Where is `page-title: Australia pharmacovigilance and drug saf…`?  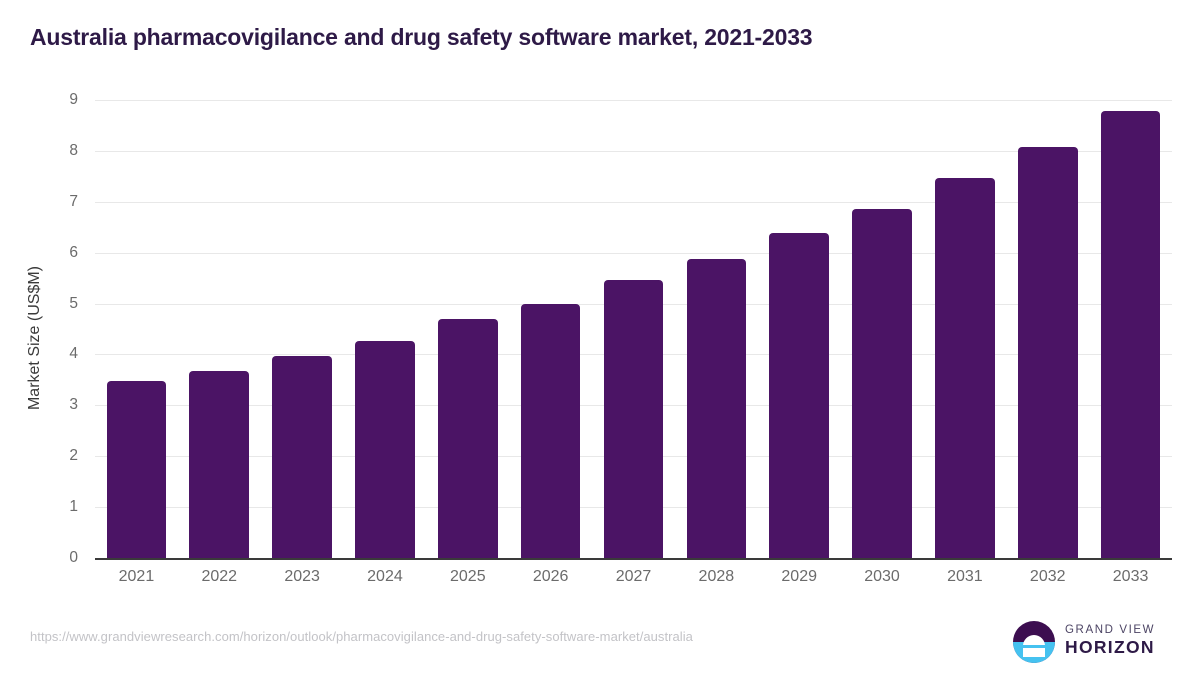 page-title: Australia pharmacovigilance and drug saf… is located at coordinates (421, 37).